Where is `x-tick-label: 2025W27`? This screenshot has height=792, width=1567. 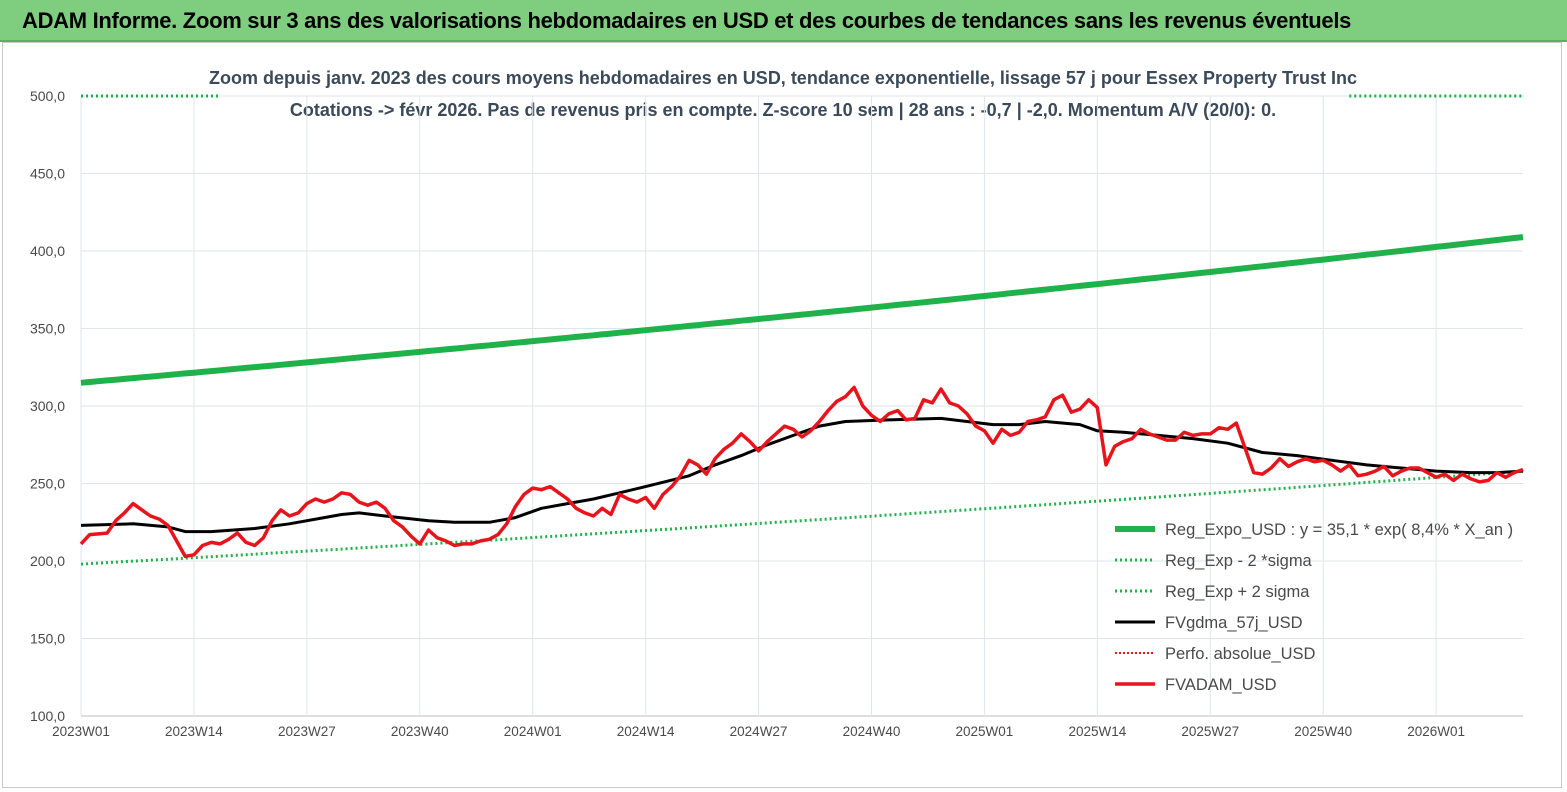
x-tick-label: 2025W27 is located at coordinates (1210, 731).